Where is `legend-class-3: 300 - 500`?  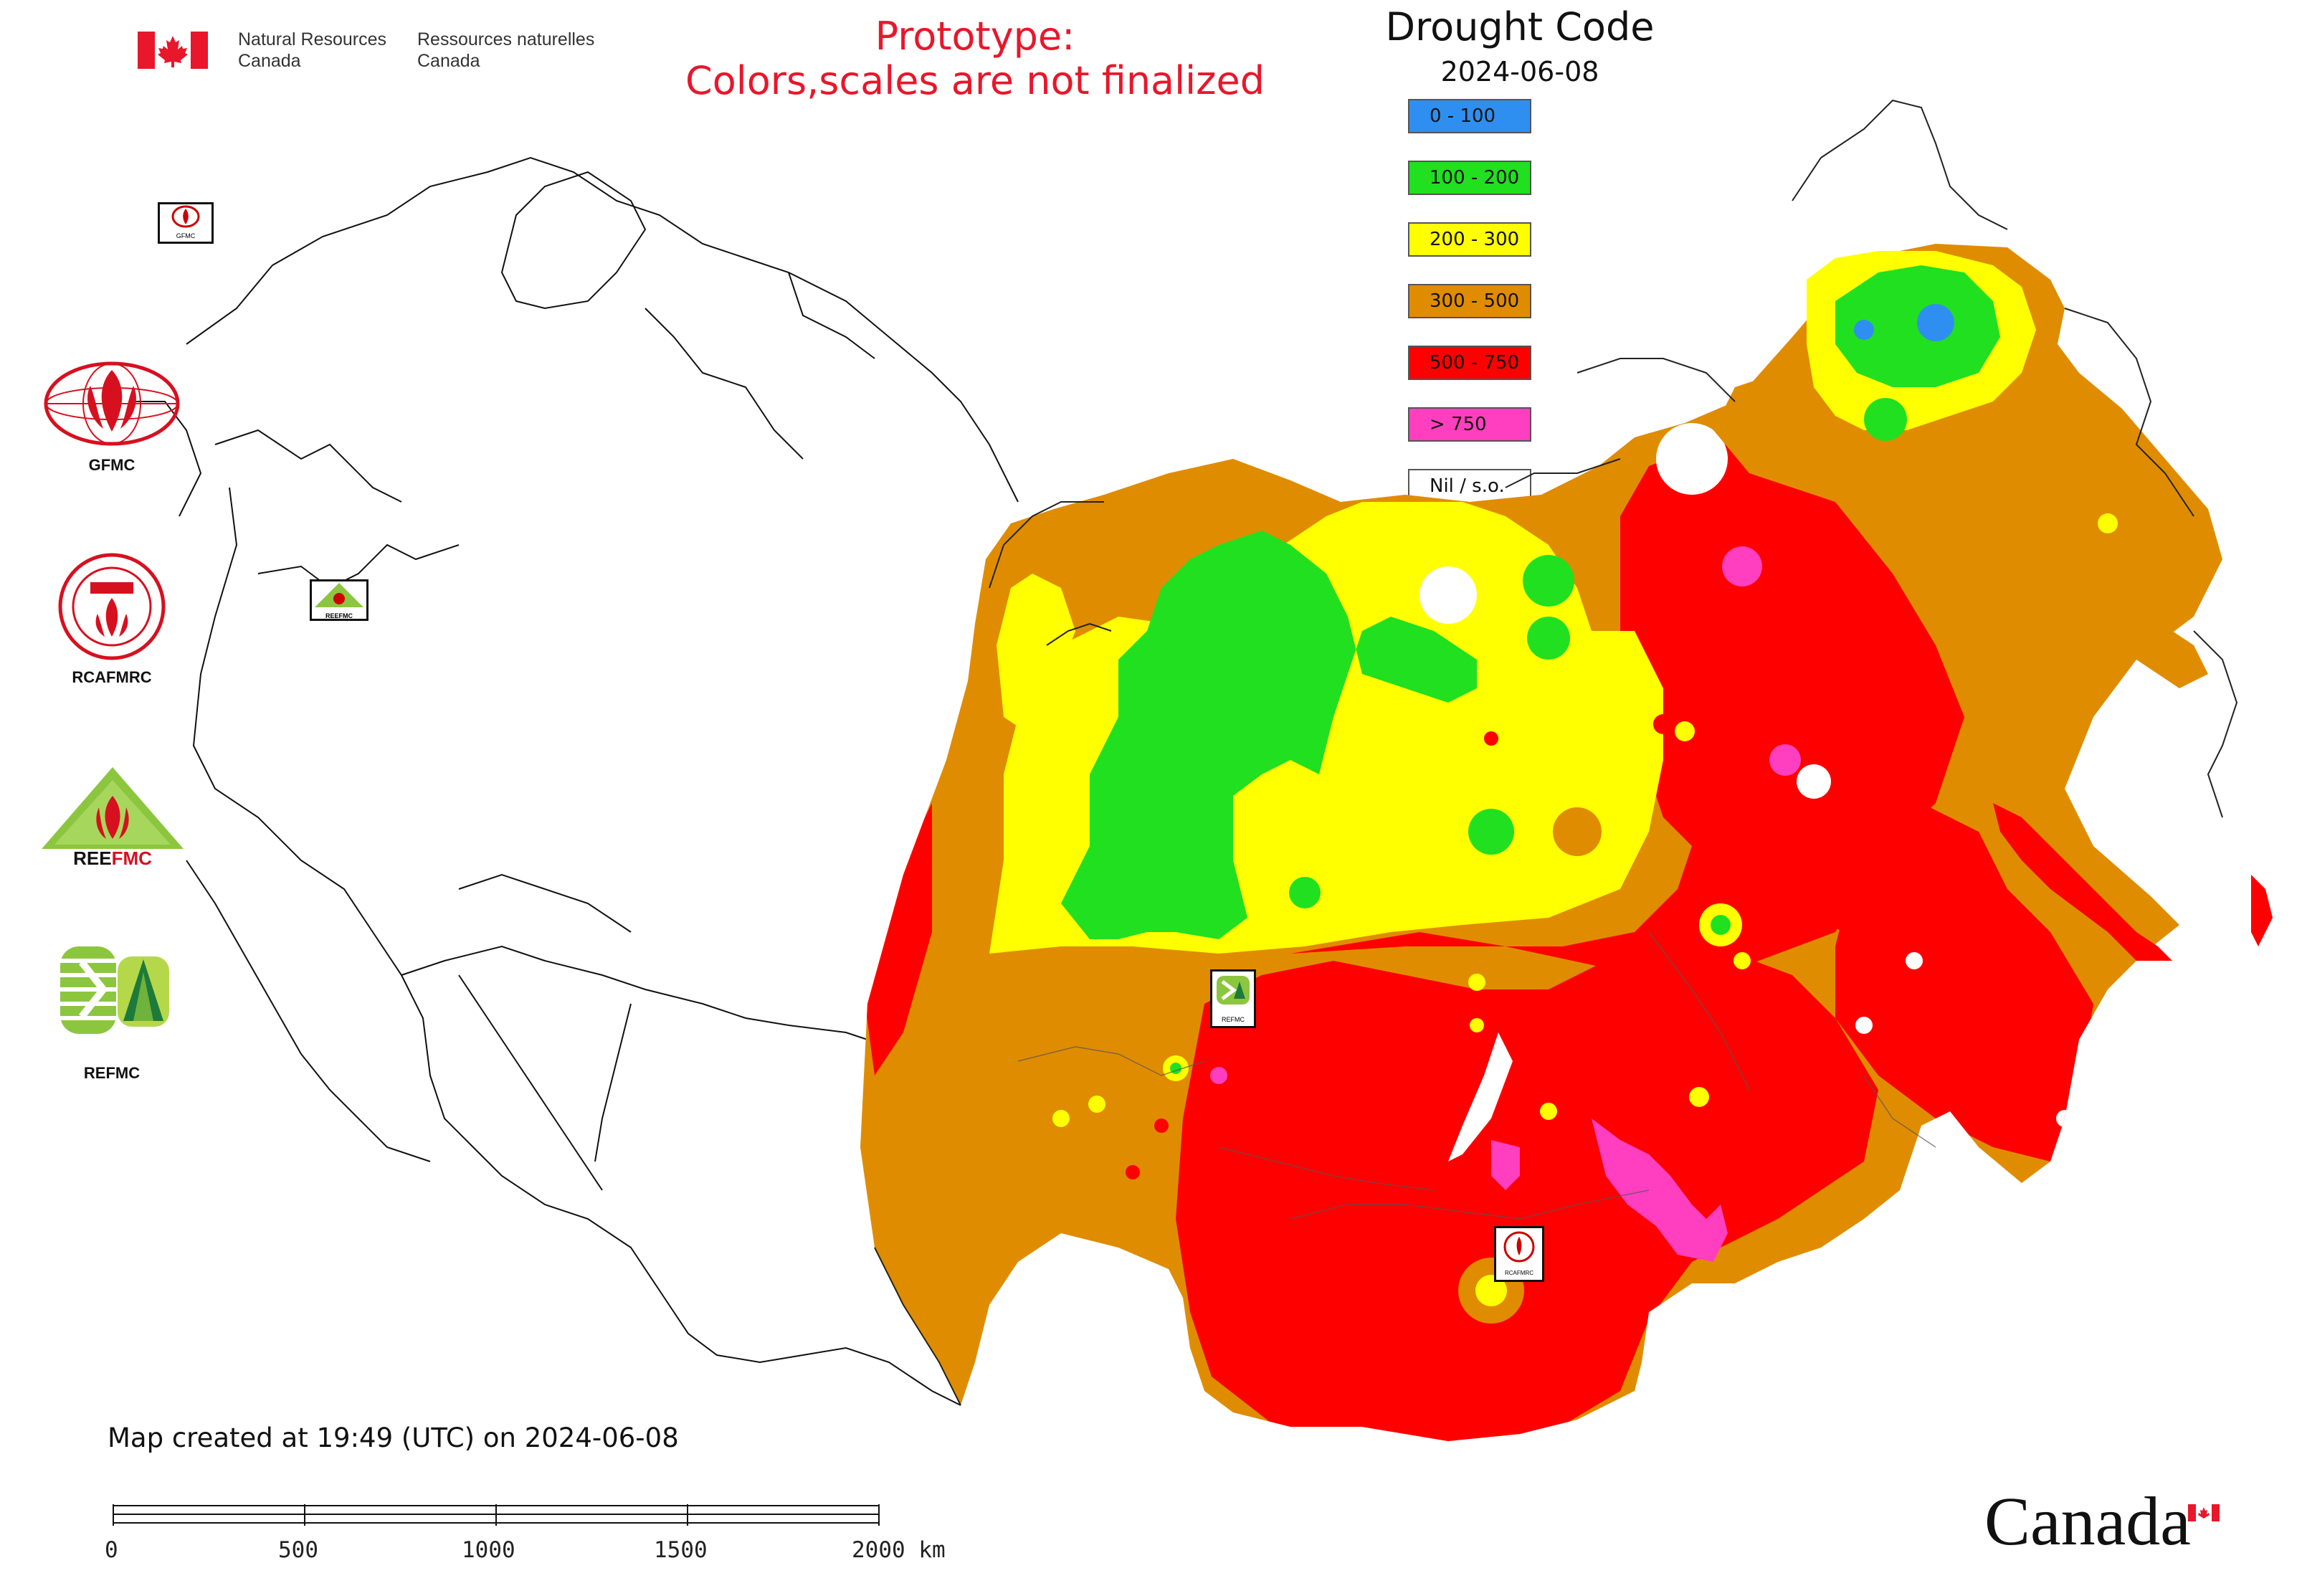 legend-class-3: 300 - 500 is located at coordinates (1470, 301).